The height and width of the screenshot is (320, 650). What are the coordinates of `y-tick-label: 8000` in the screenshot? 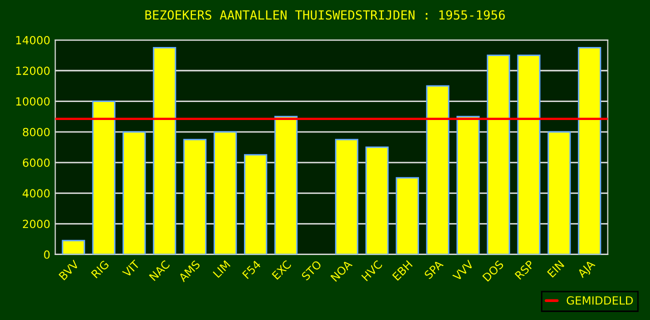 It's located at (36, 132).